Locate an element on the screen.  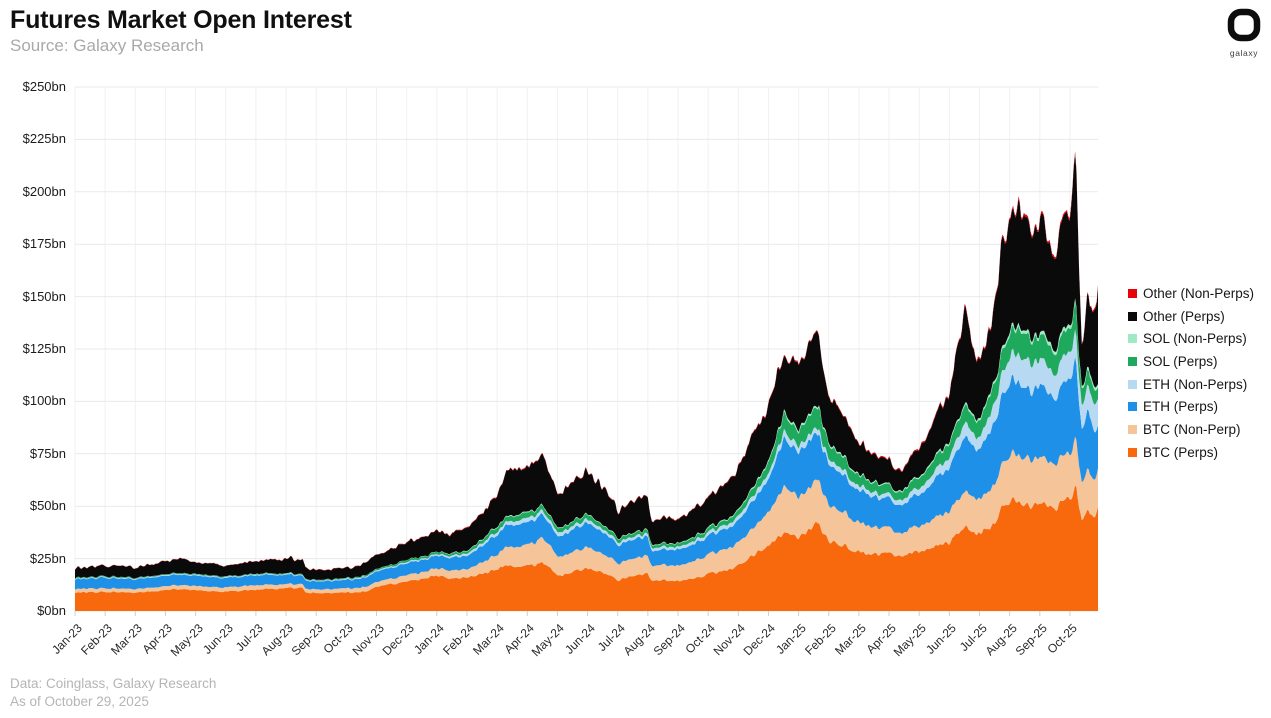
legend-item: SOL (Non-Perps) is located at coordinates (1191, 338).